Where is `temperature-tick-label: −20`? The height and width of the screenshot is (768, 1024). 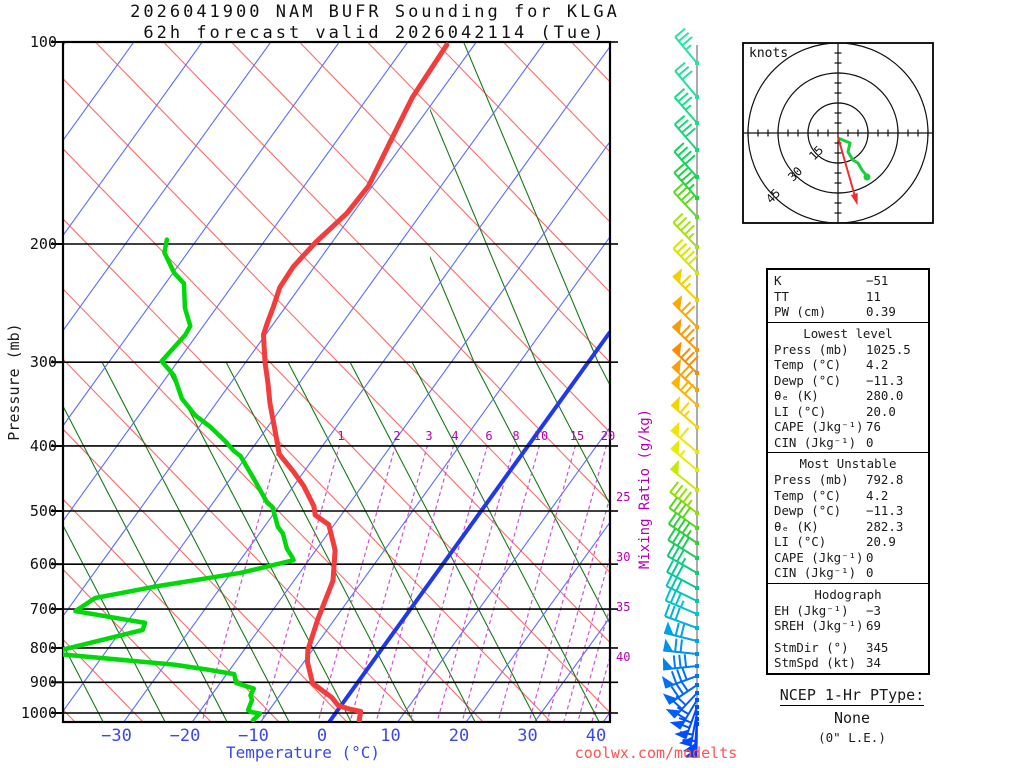
temperature-tick-label: −20 is located at coordinates (185, 736).